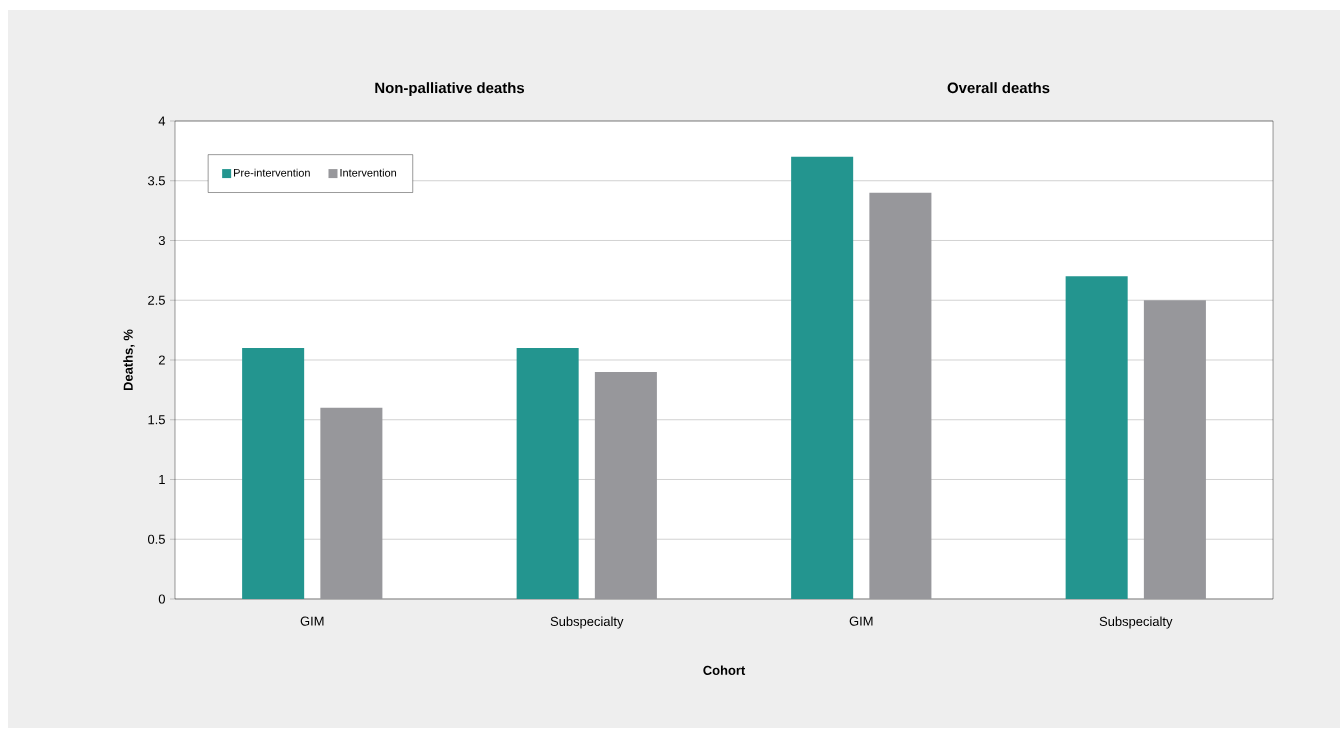 This screenshot has height=732, width=1340. I want to click on y-tick-label: 3, so click(161, 240).